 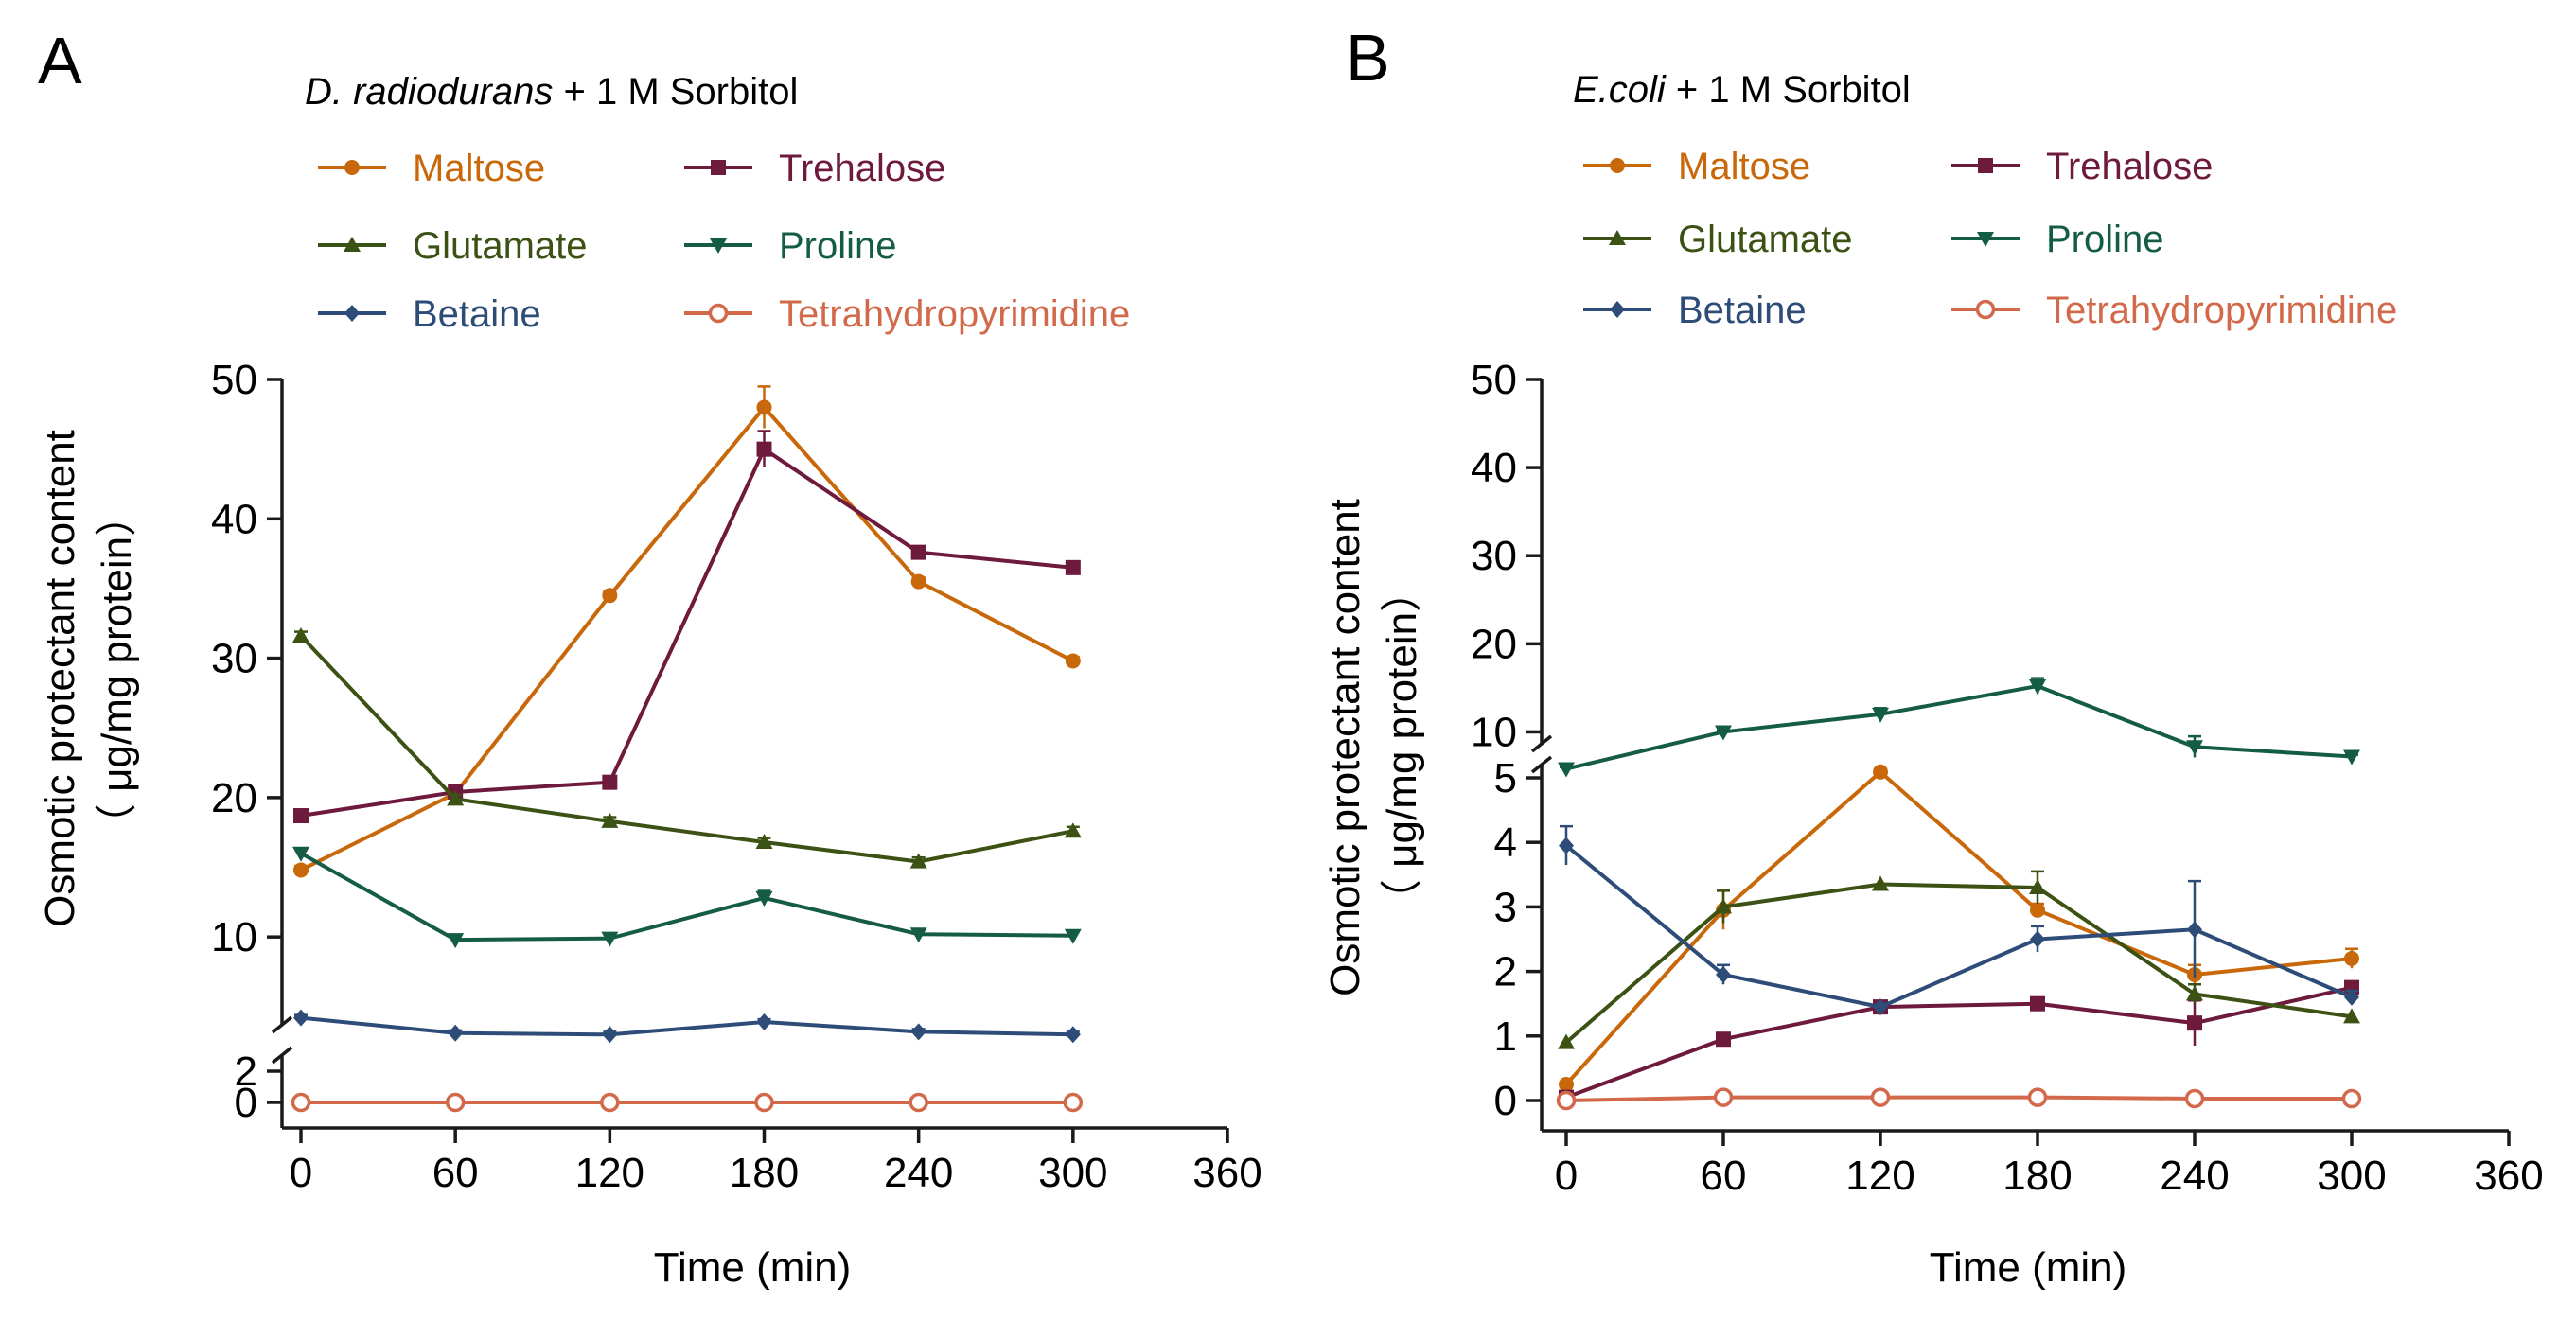 What do you see at coordinates (1541, 765) in the screenshot?
I see `panel-b-axis-break-mark` at bounding box center [1541, 765].